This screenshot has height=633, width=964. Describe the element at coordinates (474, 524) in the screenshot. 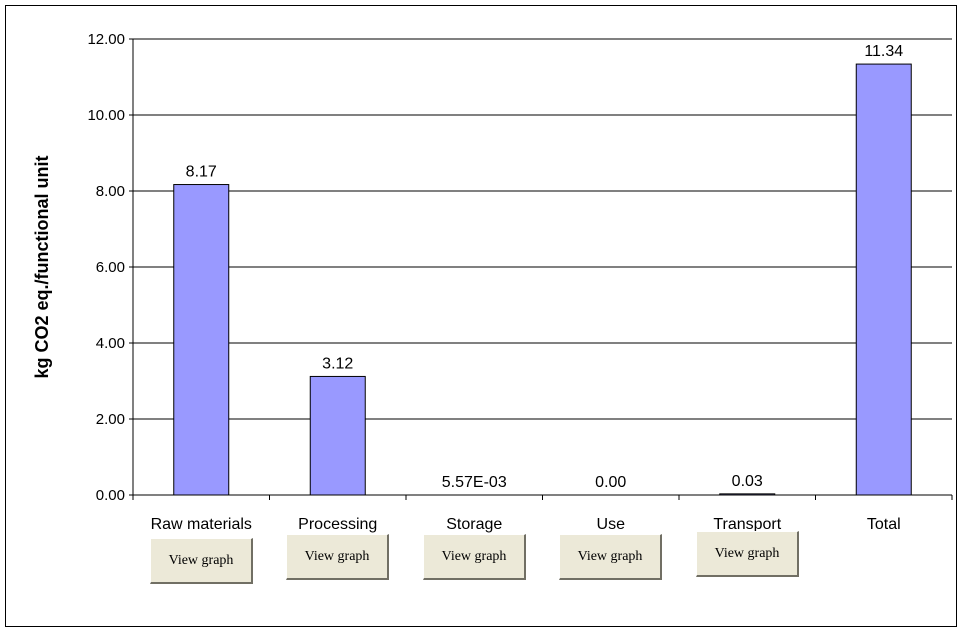

I see `x-tick-label: Storage` at that location.